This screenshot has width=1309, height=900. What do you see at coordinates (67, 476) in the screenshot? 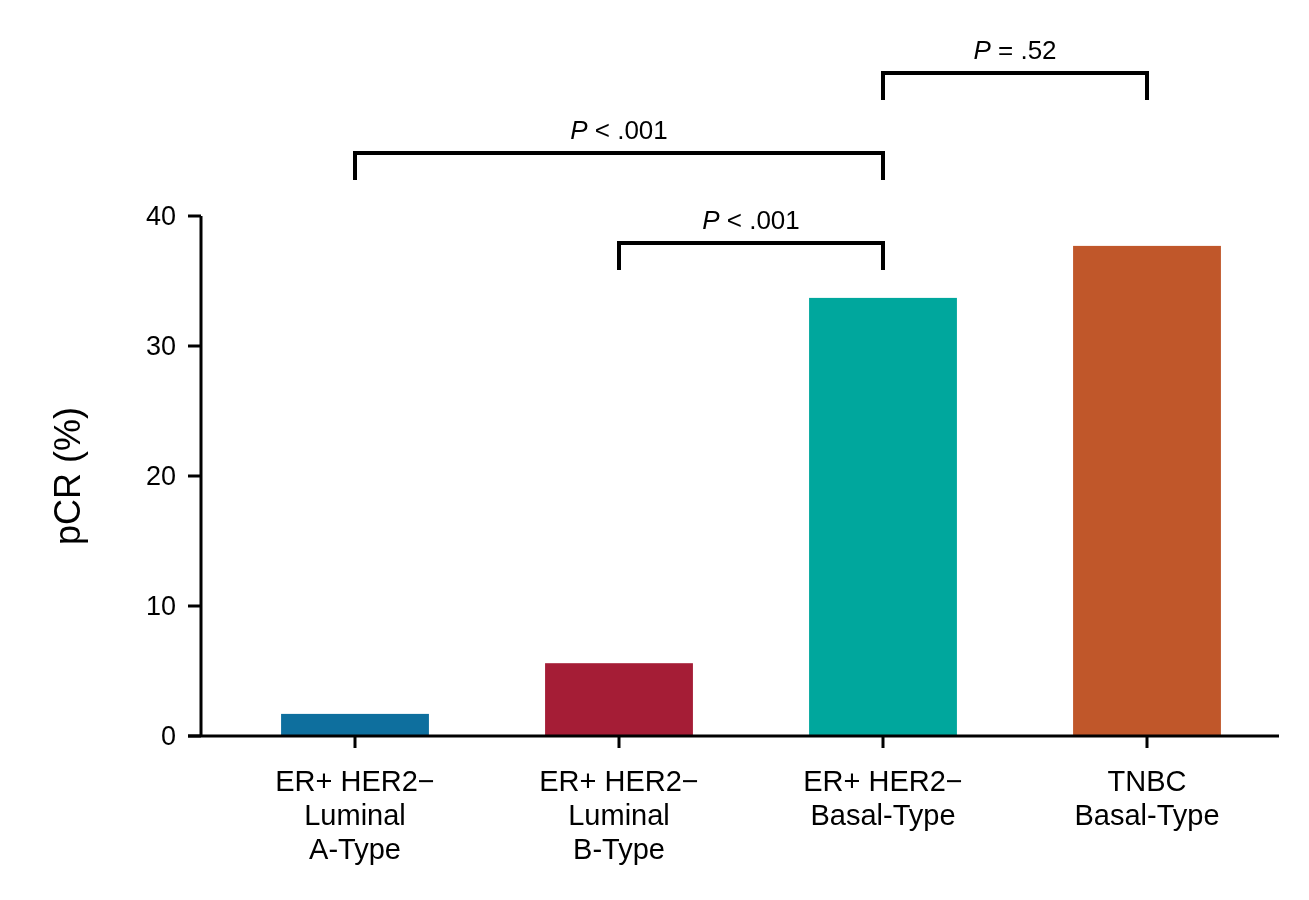
I see `y-axis-title: pCR (%)` at bounding box center [67, 476].